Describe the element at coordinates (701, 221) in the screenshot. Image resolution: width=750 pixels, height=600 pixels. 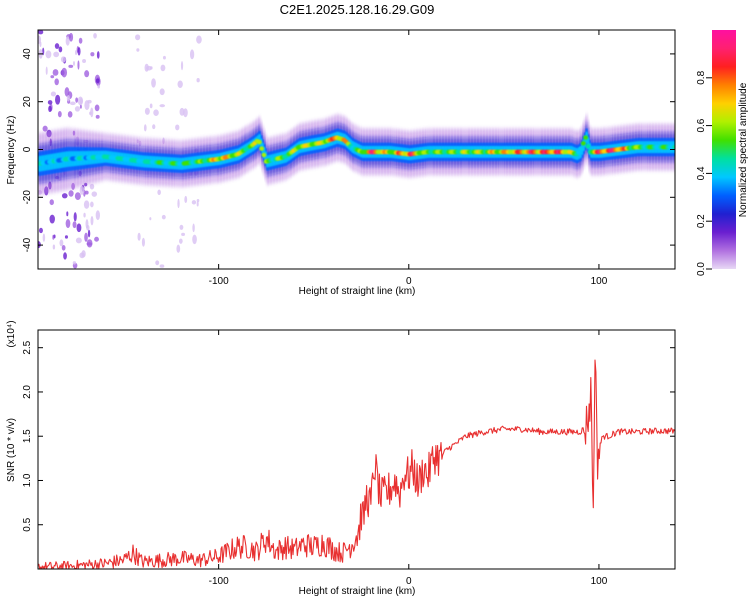
I see `colorbar-tick-label: 0.2` at that location.